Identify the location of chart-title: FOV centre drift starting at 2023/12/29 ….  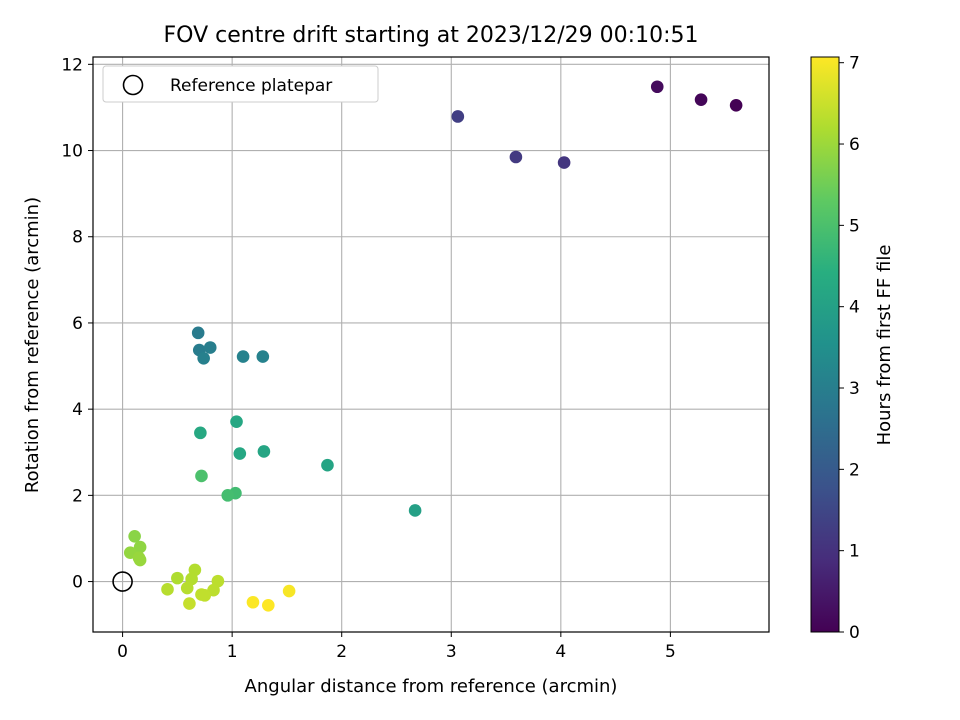
(431, 35).